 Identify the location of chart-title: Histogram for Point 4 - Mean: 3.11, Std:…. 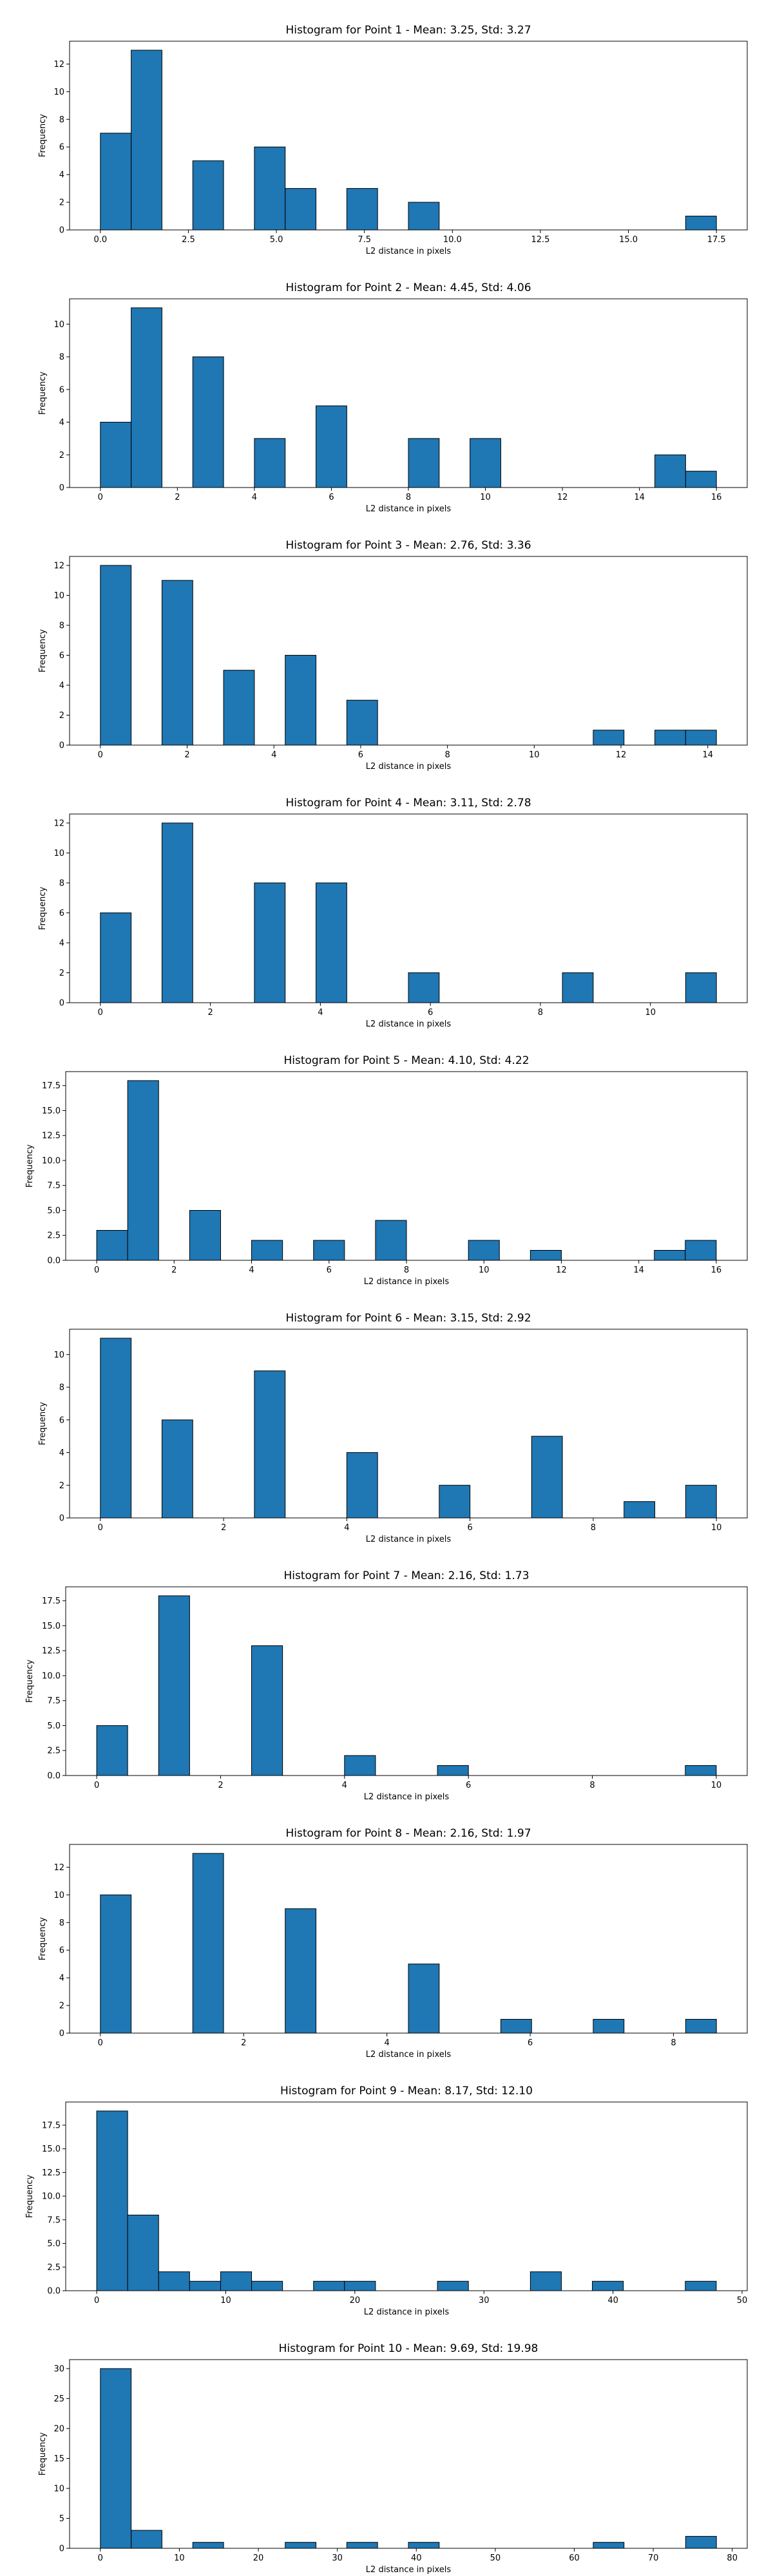
(408, 804).